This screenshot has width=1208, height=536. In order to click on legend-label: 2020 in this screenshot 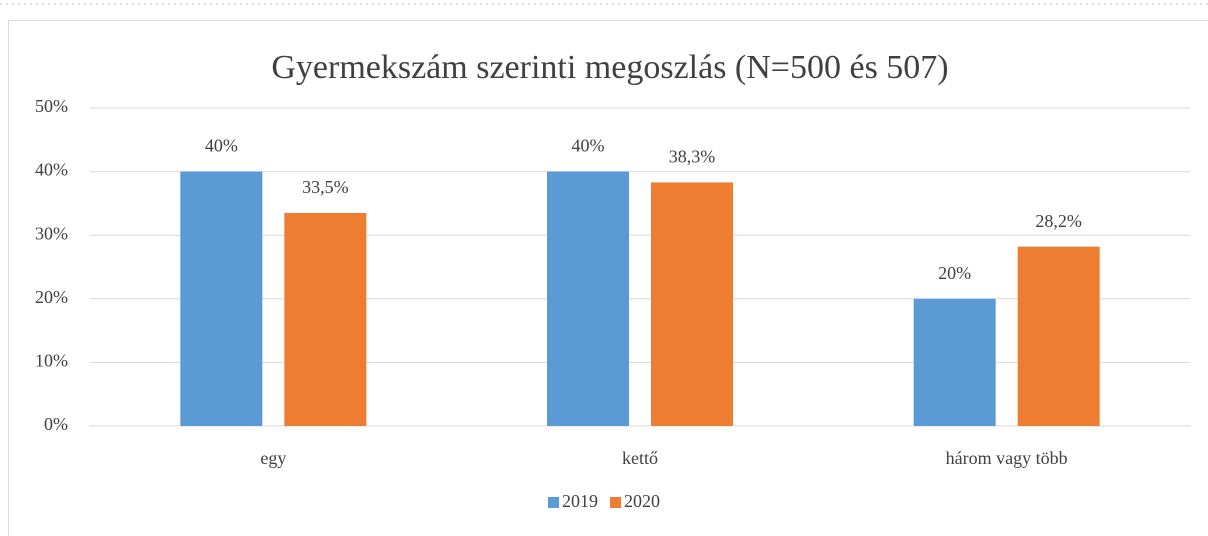, I will do `click(642, 501)`.